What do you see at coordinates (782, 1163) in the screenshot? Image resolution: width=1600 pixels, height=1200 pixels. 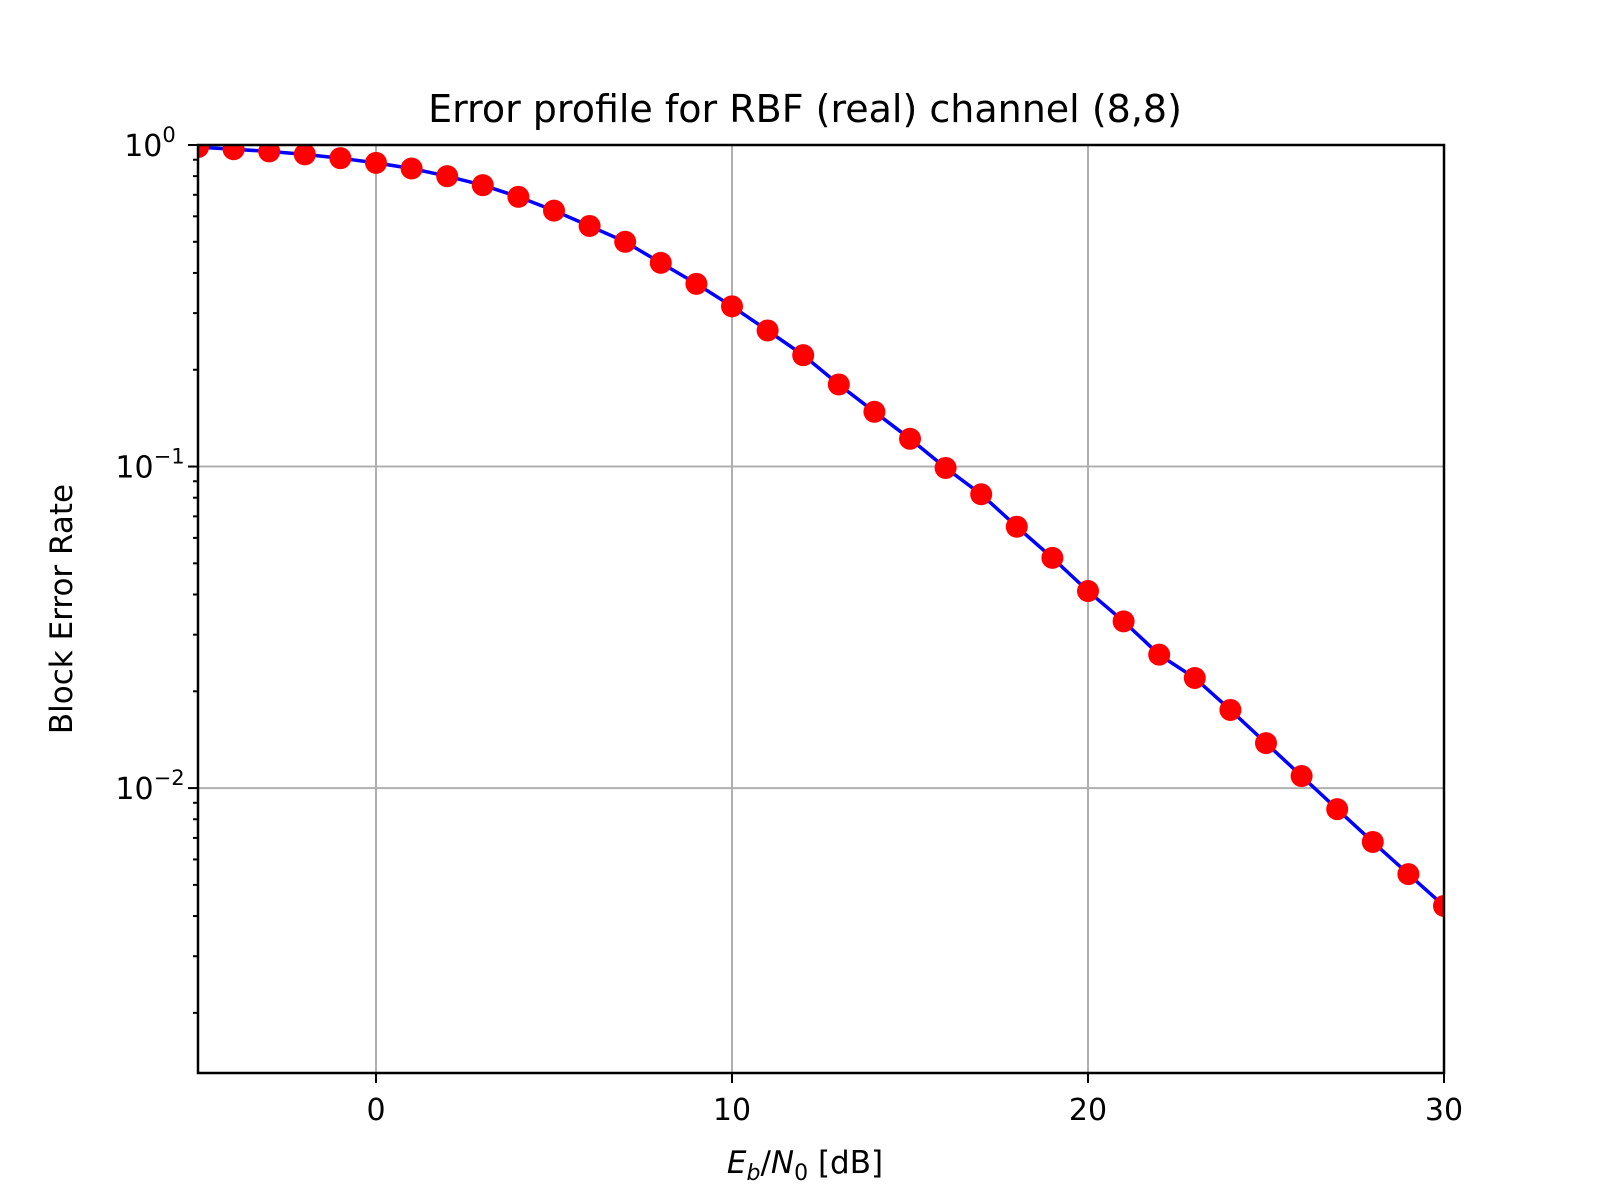 I see `x-label-var2: N` at bounding box center [782, 1163].